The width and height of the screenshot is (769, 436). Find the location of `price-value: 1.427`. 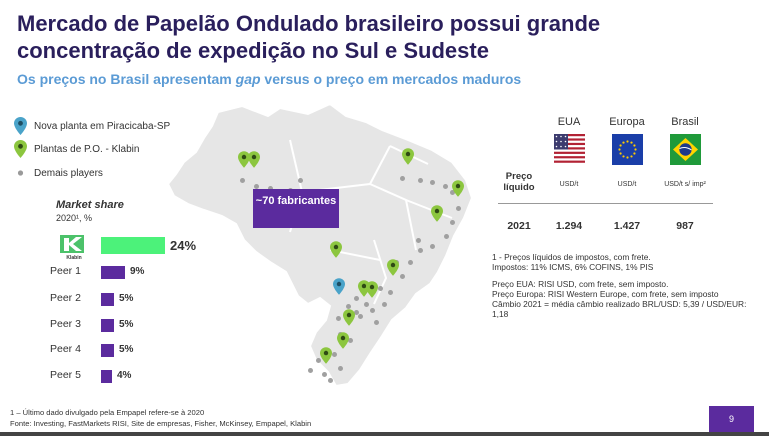

price-value: 1.427 is located at coordinates (627, 226).